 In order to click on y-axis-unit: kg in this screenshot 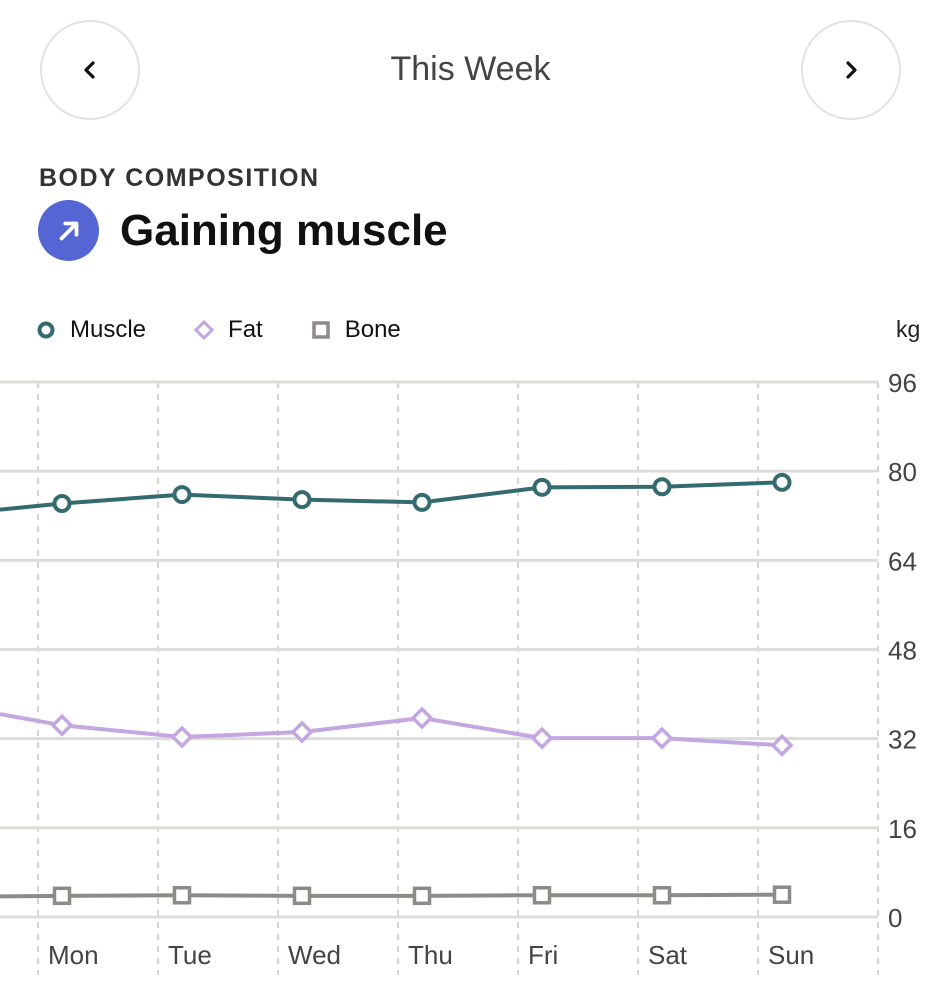, I will do `click(908, 329)`.